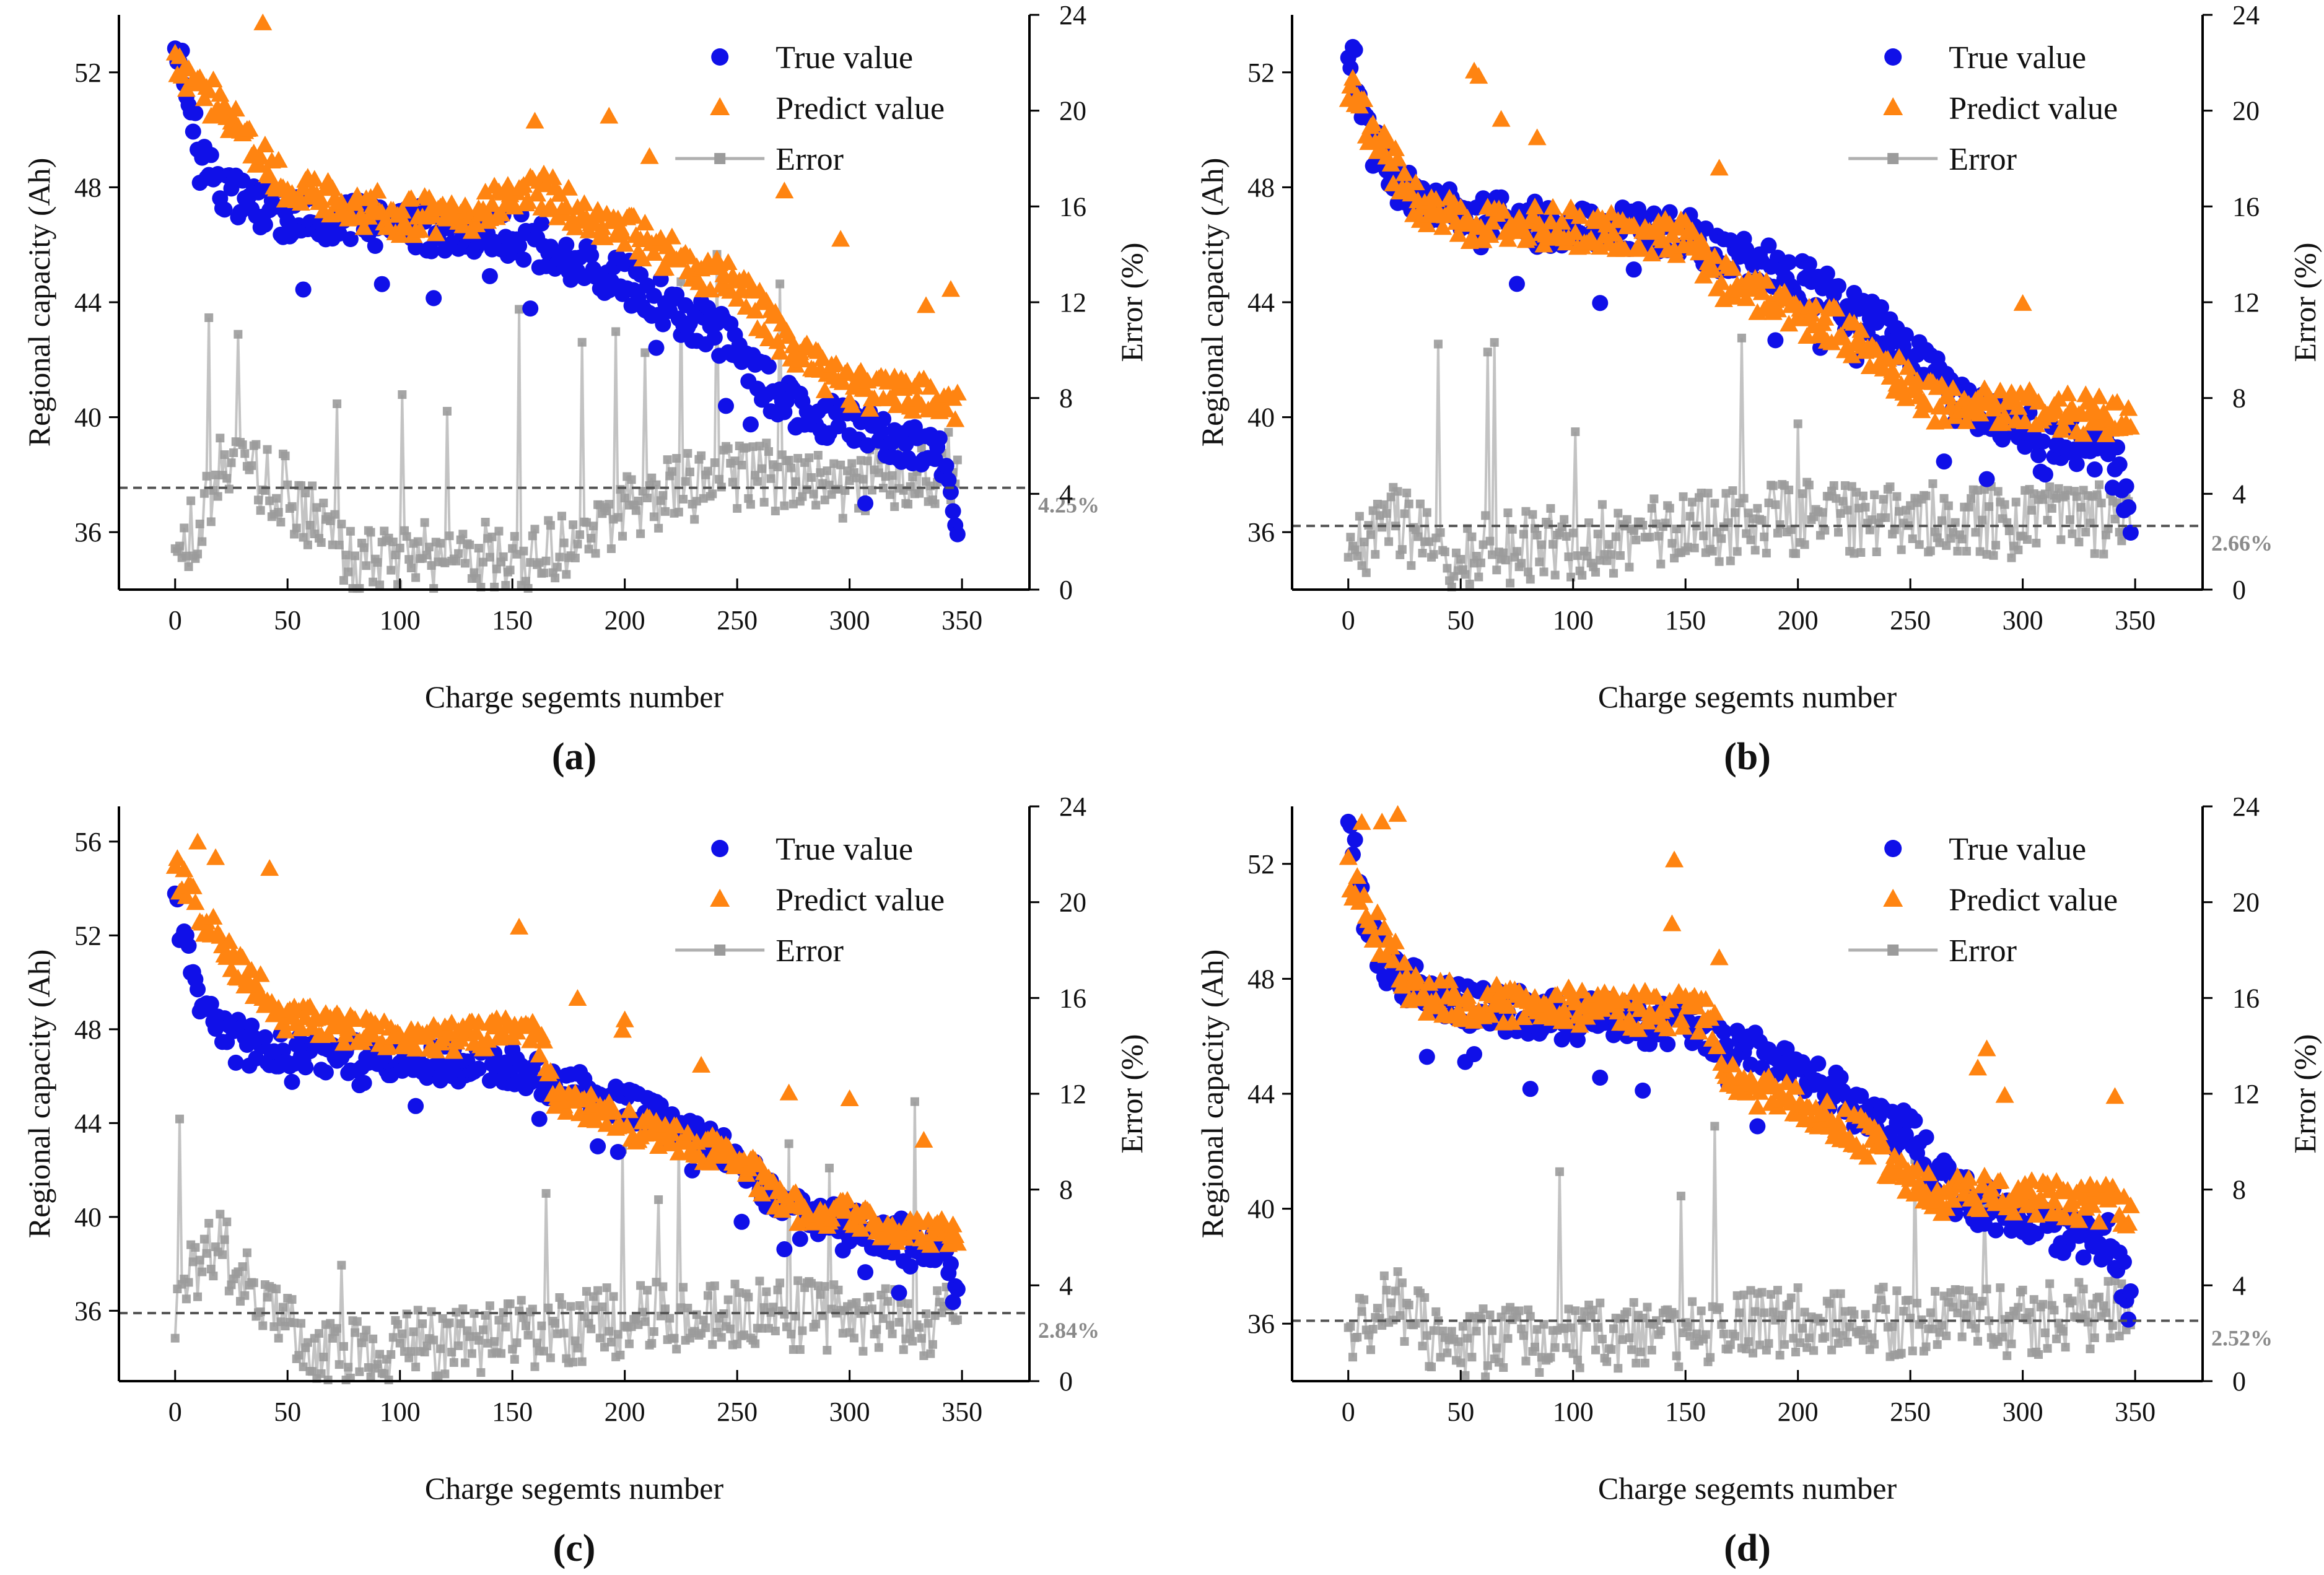 This screenshot has height=1575, width=2324. I want to click on legend-true-marker, so click(1893, 57).